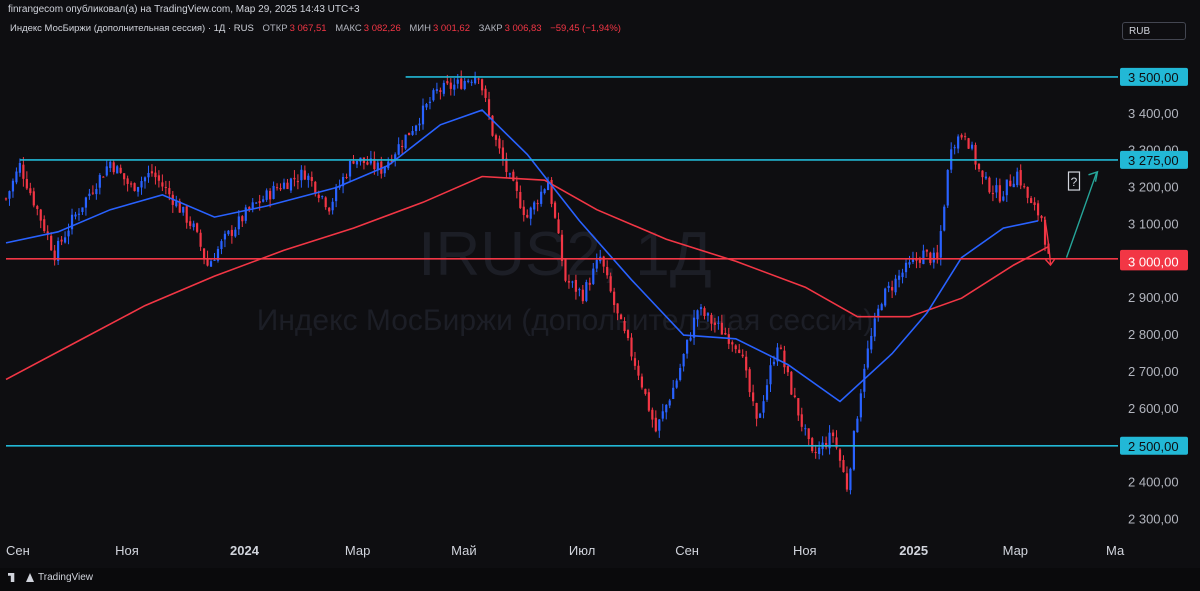 This screenshot has height=591, width=1200. What do you see at coordinates (127, 550) in the screenshot?
I see `x-tick-label: Ноя` at bounding box center [127, 550].